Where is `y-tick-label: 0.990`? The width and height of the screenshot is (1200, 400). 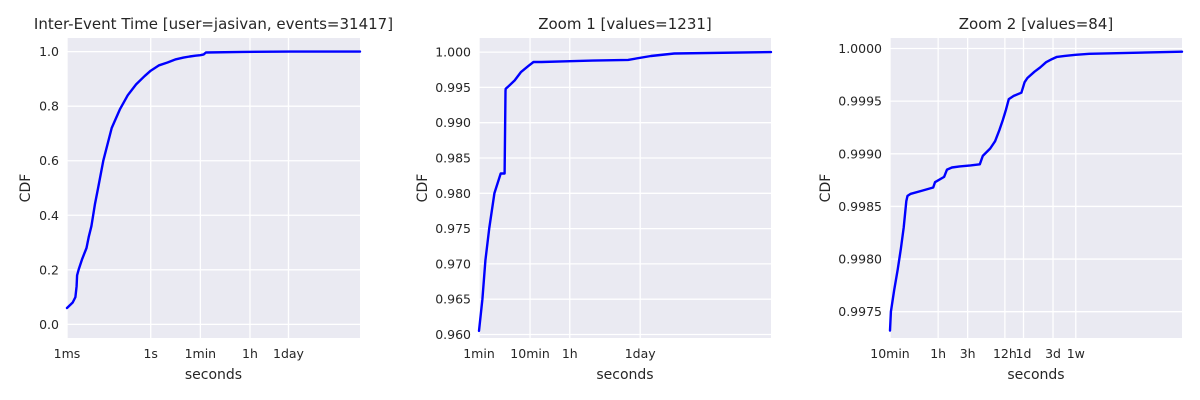 y-tick-label: 0.990 is located at coordinates (453, 122).